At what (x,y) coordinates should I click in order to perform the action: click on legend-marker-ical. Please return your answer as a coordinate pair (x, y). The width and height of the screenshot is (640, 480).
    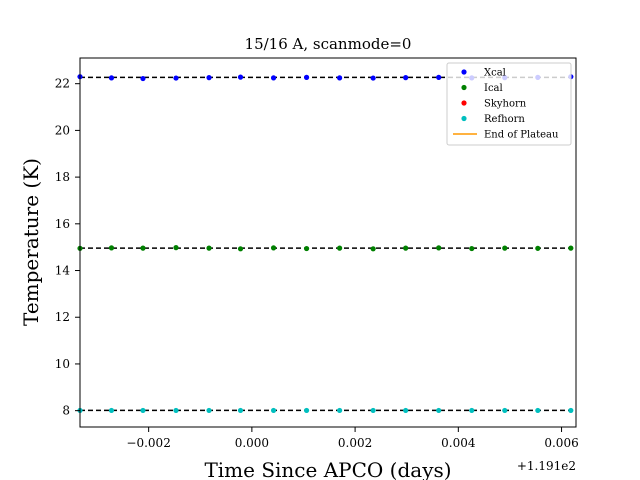
    Looking at the image, I should click on (464, 87).